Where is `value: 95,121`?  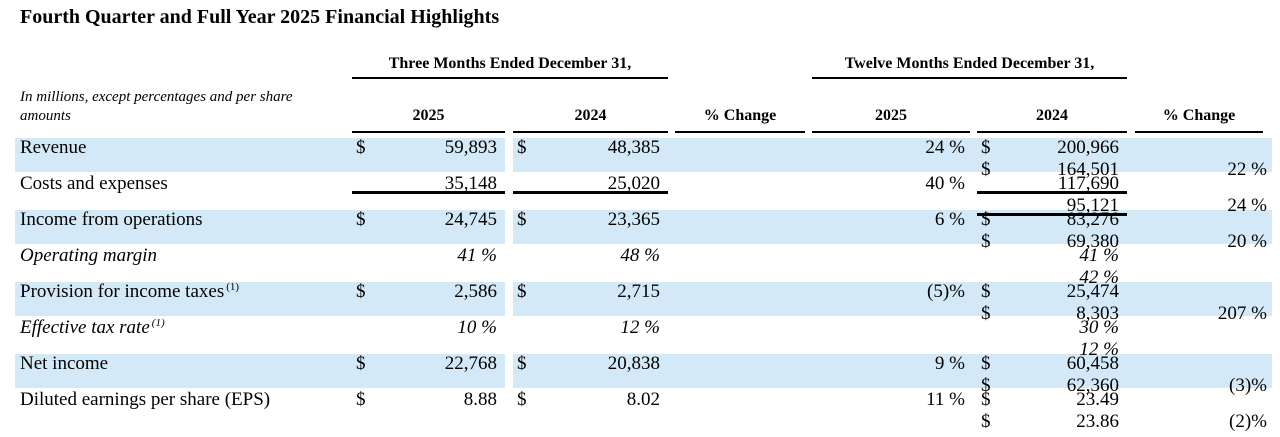 value: 95,121 is located at coordinates (1092, 205).